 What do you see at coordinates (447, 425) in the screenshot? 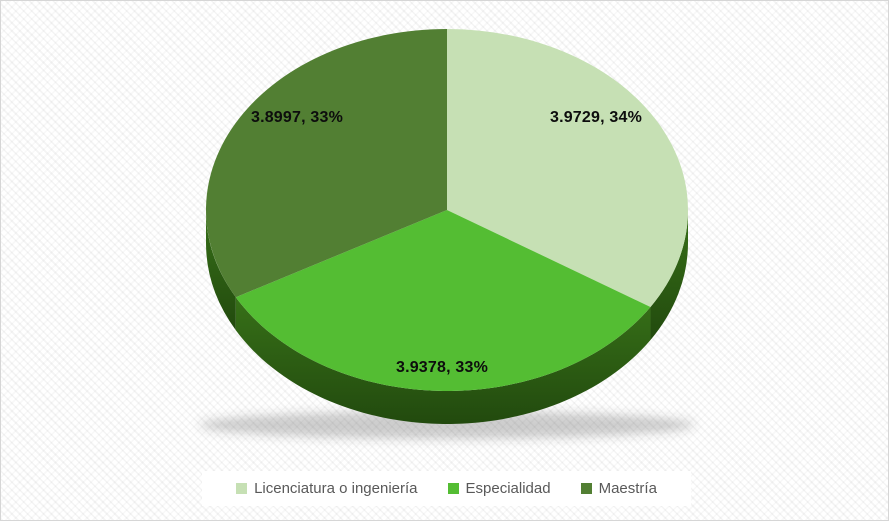
I see `pie-shadow` at bounding box center [447, 425].